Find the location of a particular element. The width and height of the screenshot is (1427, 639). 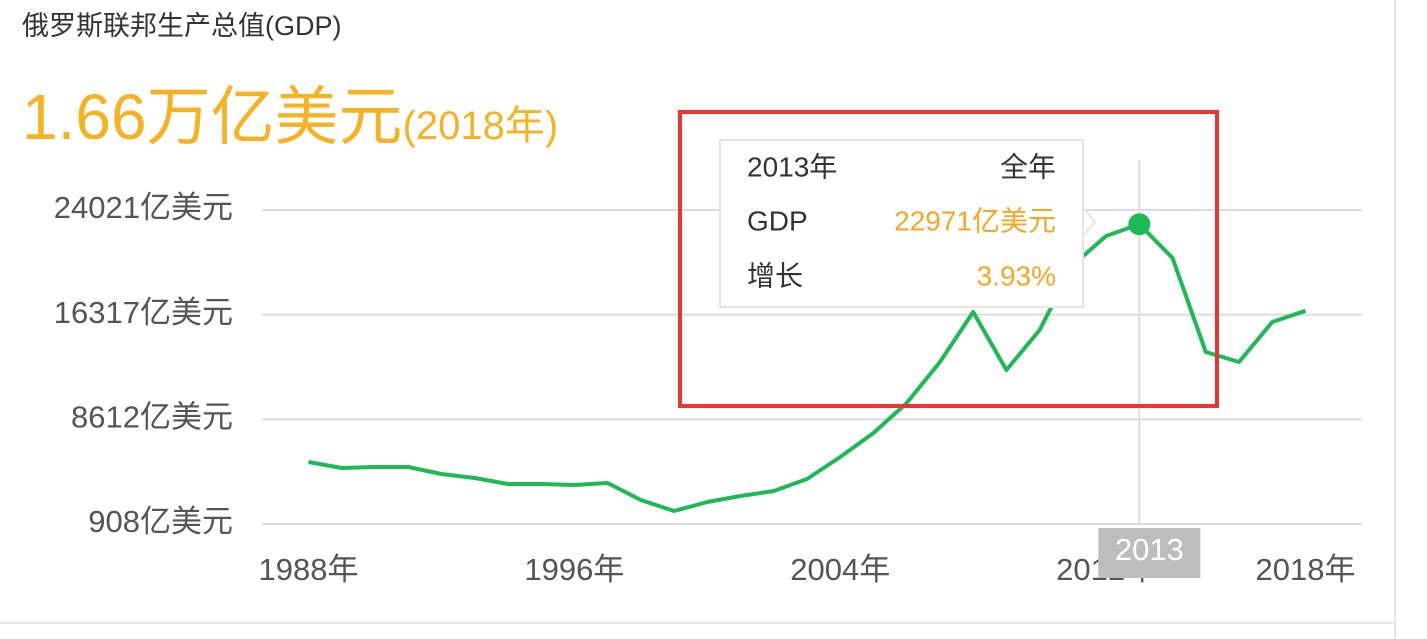

tooltip-box is located at coordinates (901, 223).